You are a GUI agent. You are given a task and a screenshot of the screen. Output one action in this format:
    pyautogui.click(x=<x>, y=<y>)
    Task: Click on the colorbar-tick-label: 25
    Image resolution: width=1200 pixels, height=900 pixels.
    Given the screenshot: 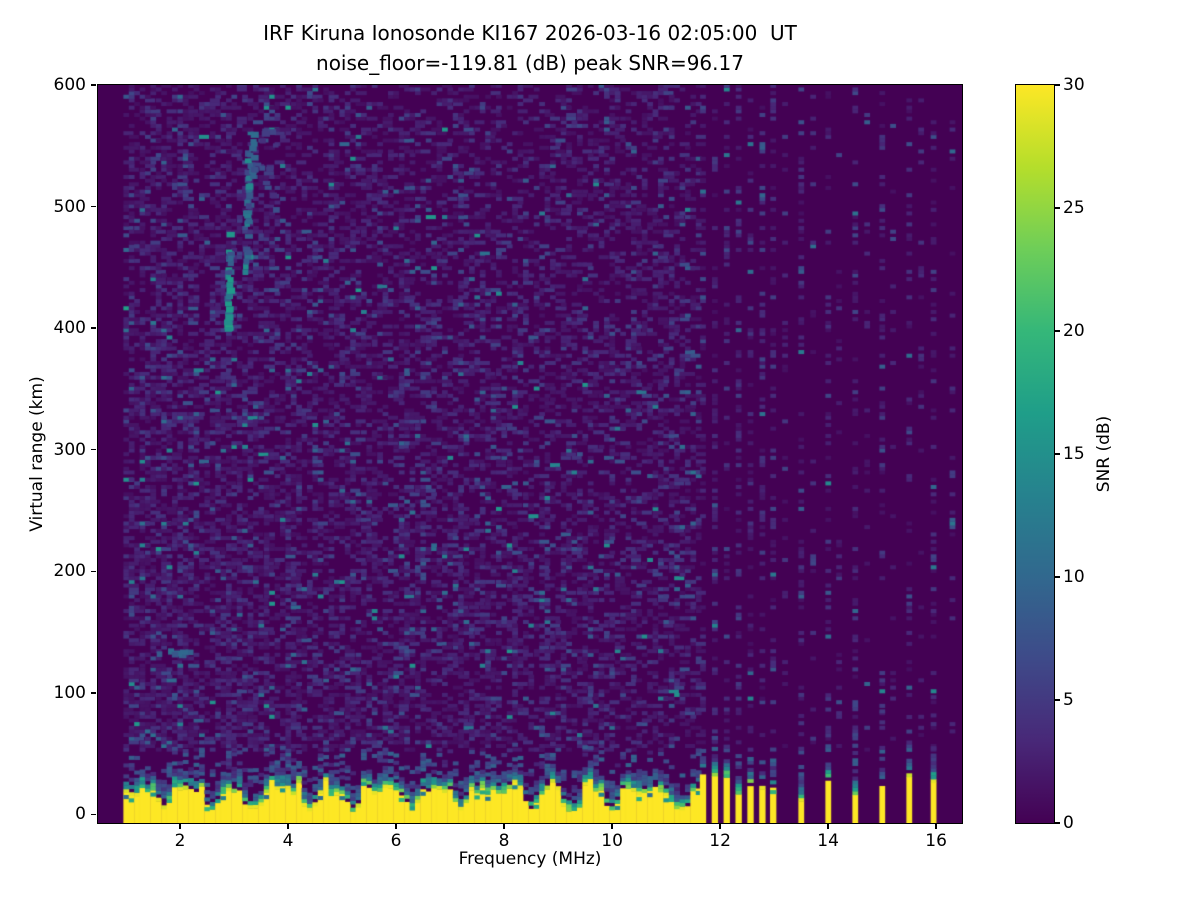 What is the action you would take?
    pyautogui.click(x=1074, y=208)
    